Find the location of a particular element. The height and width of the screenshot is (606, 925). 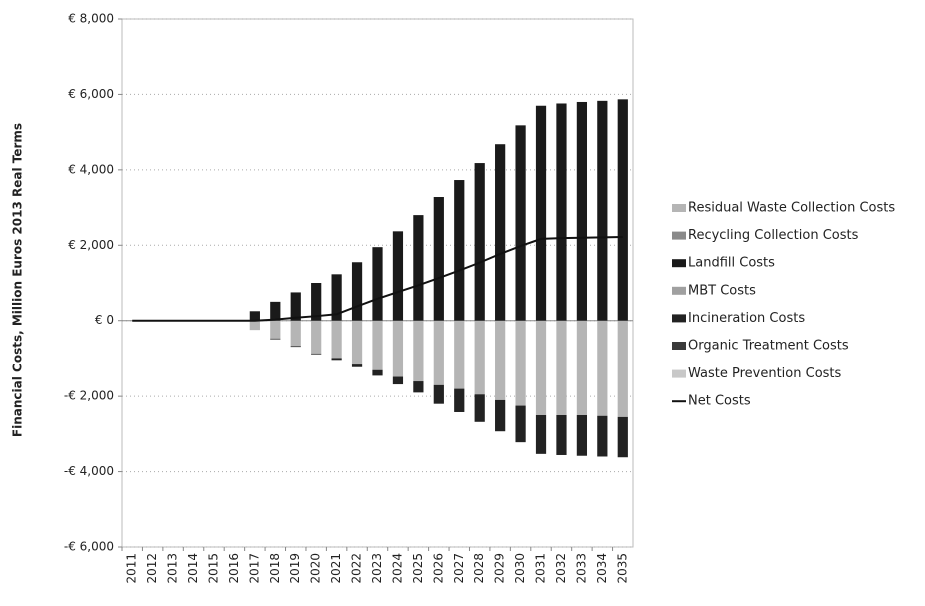

legend-label: MBT Costs is located at coordinates (722, 290).